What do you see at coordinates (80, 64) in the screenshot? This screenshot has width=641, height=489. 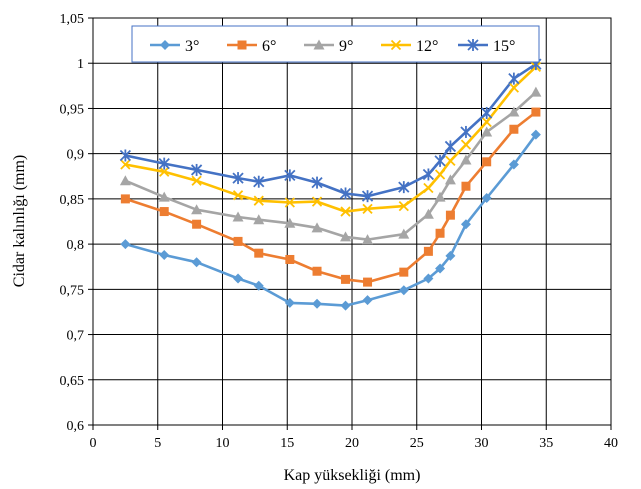 I see `y-tick-label: 1` at bounding box center [80, 64].